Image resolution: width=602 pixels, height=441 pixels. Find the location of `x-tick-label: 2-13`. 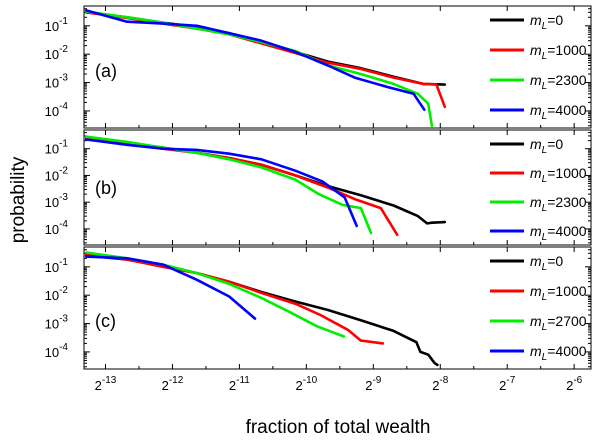

x-tick-label: 2-13 is located at coordinates (106, 384).